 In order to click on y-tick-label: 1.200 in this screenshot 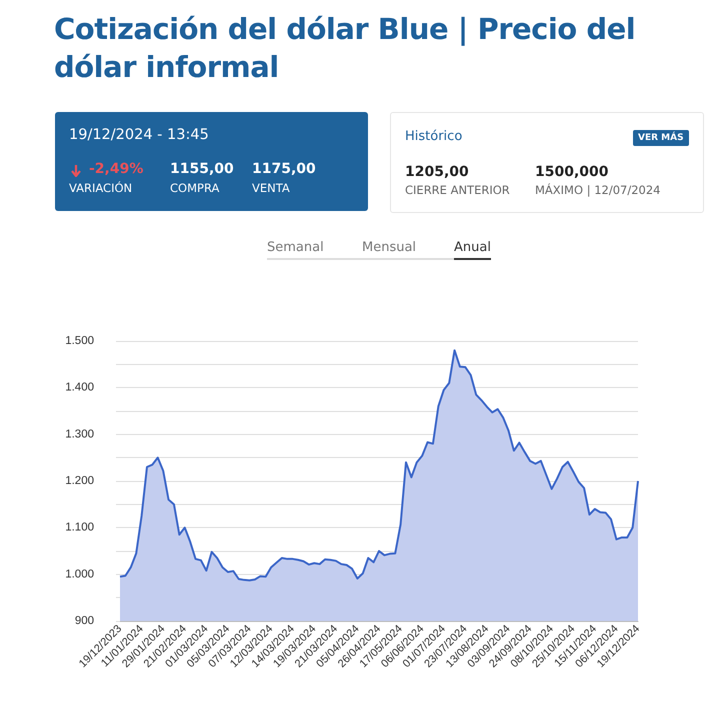, I will do `click(79, 481)`.